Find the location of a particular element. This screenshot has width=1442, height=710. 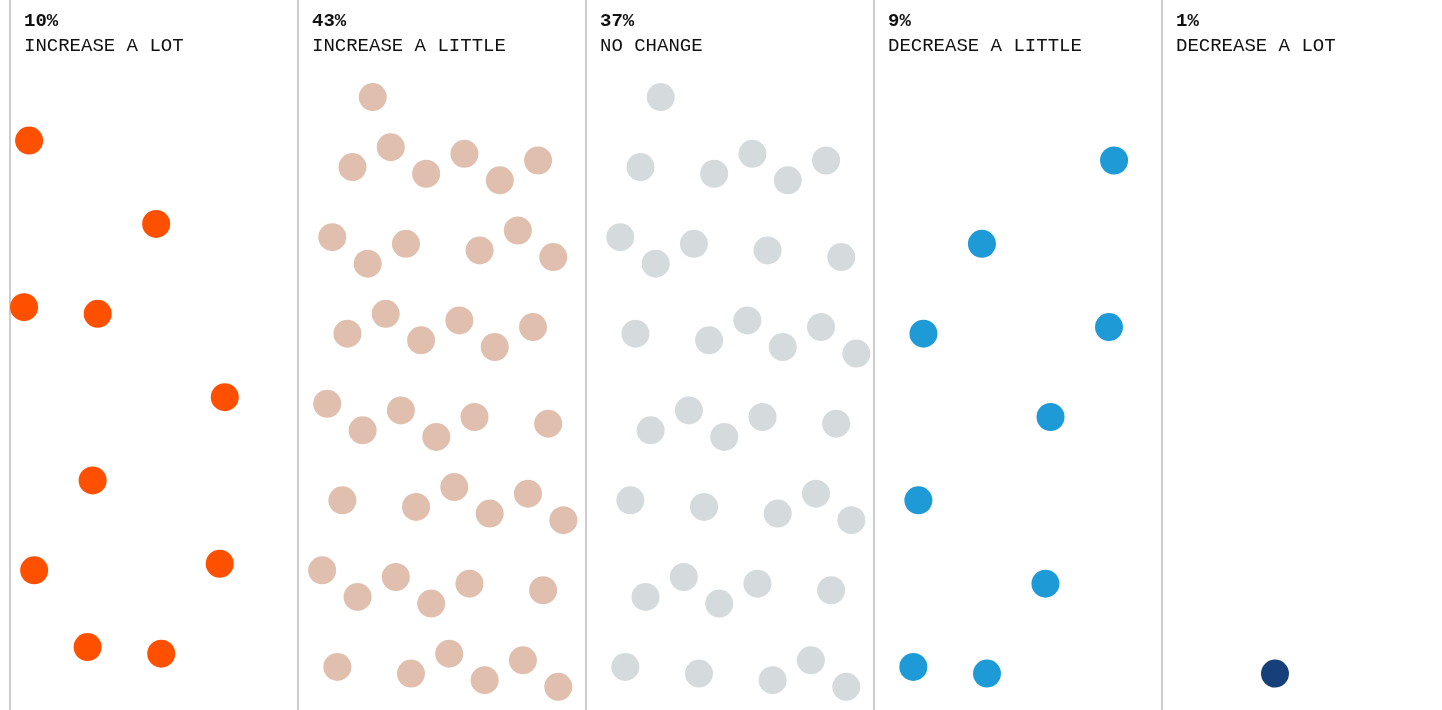

category-label: DECREASE A LITTLE is located at coordinates (985, 45).